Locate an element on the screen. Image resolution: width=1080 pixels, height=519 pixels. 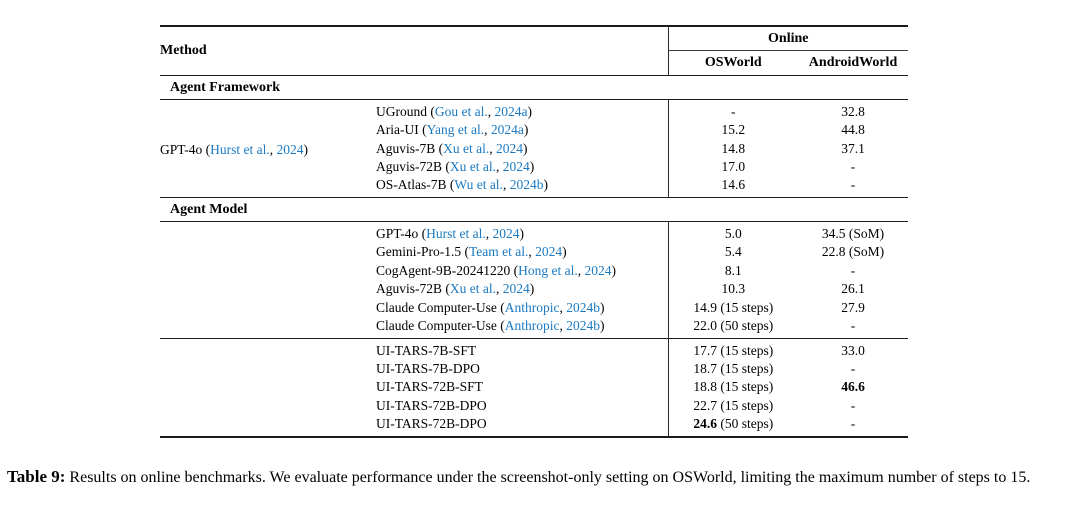
cell-text: 22.0 (50 steps) is located at coordinates (733, 325).